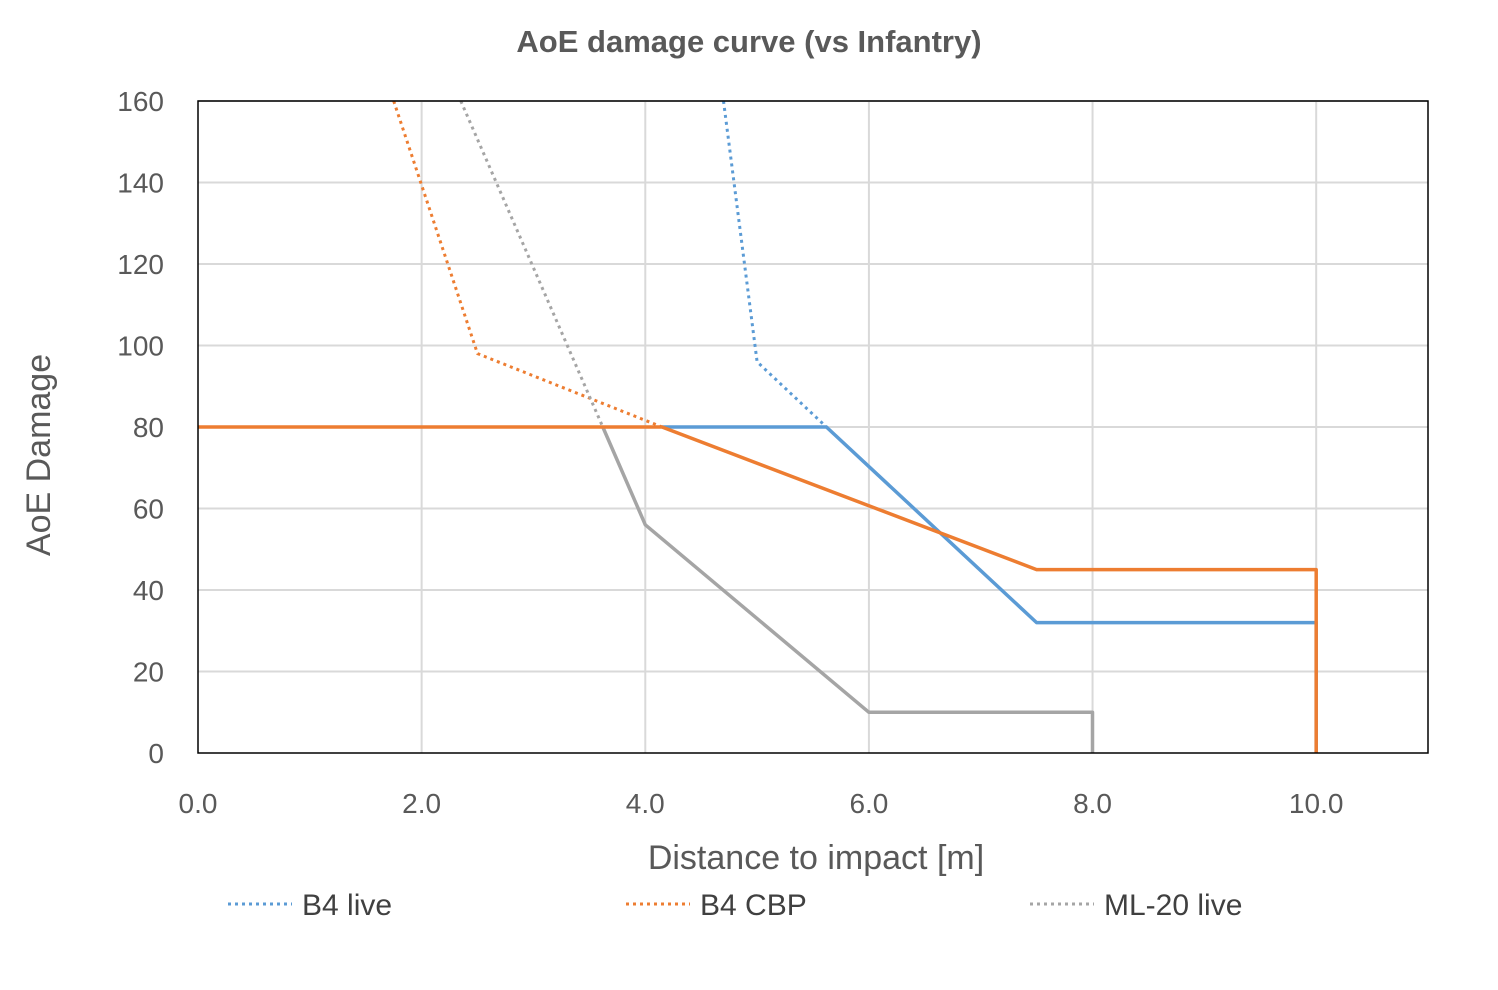  What do you see at coordinates (421, 803) in the screenshot?
I see `x-tick-label: 2.0` at bounding box center [421, 803].